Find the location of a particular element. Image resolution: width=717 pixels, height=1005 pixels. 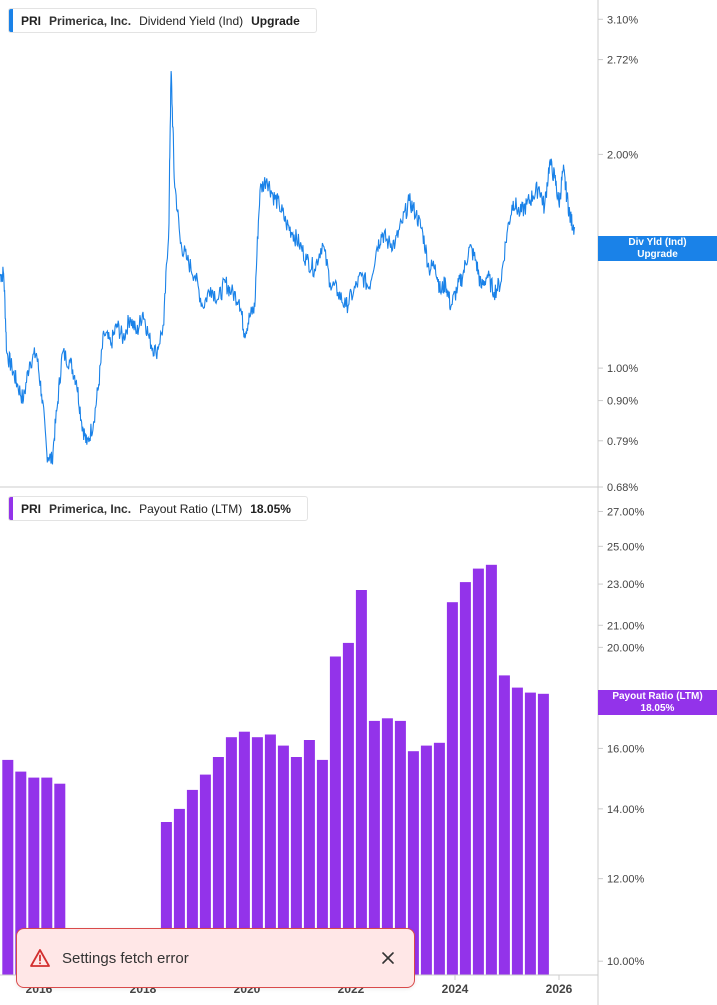

div-yield-price-tag: Div Yld (Ind) Upgrade is located at coordinates (657, 248).